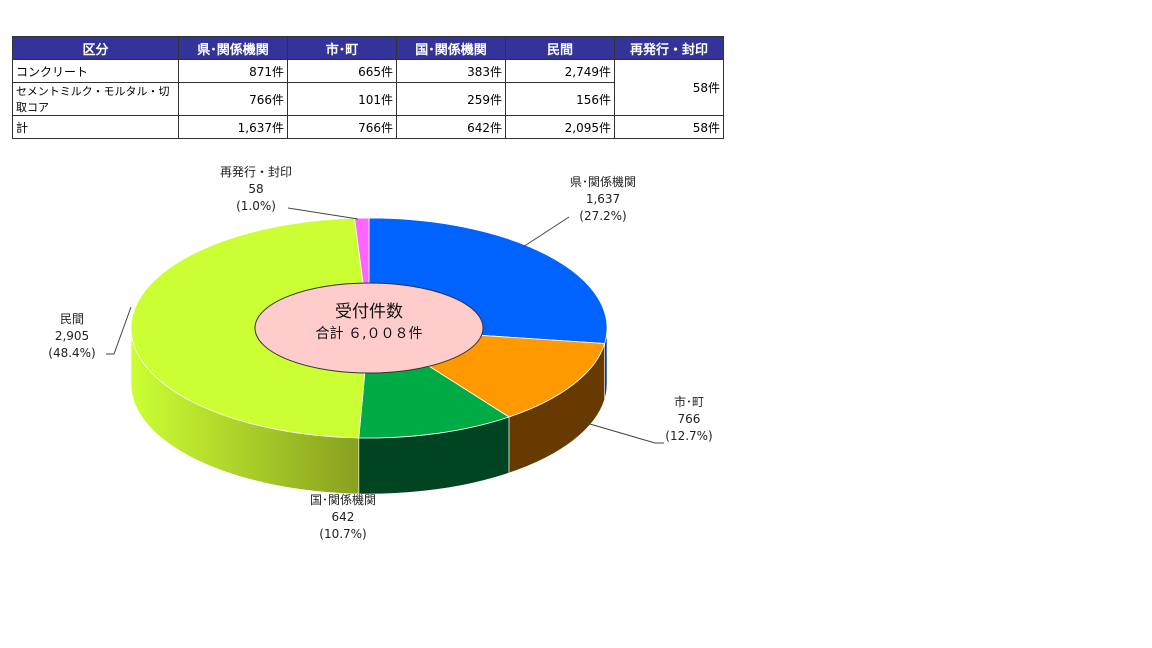 The width and height of the screenshot is (1152, 648). Describe the element at coordinates (560, 48) in the screenshot. I see `header-cell: 民間` at that location.